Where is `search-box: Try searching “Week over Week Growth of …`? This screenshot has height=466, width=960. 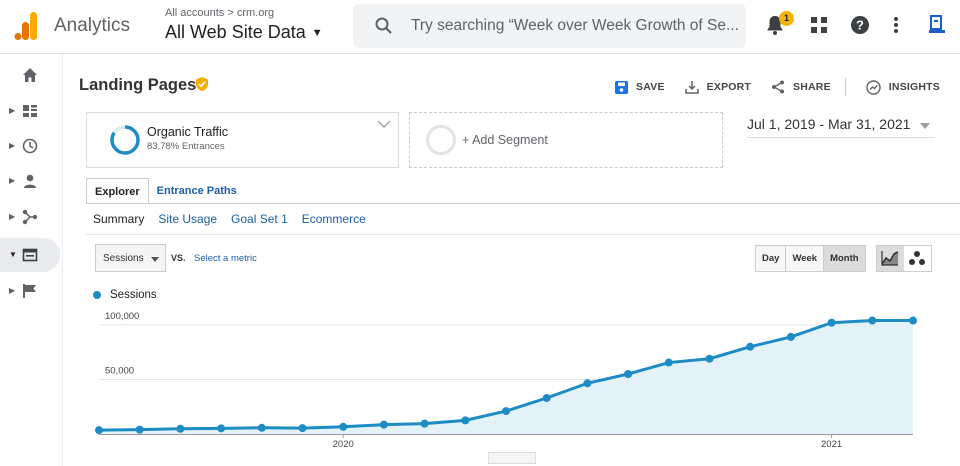 search-box: Try searching “Week over Week Growth of … is located at coordinates (549, 26).